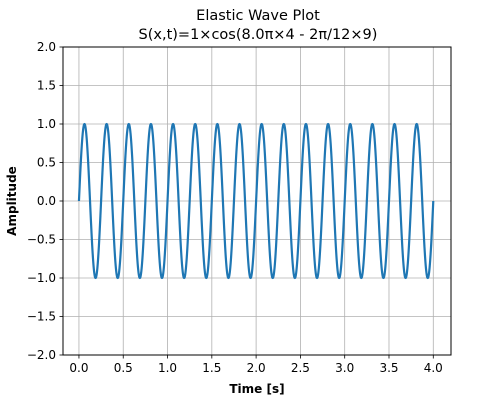 Image resolution: width=500 pixels, height=400 pixels. I want to click on y-tick-label: −1.0, so click(41, 278).